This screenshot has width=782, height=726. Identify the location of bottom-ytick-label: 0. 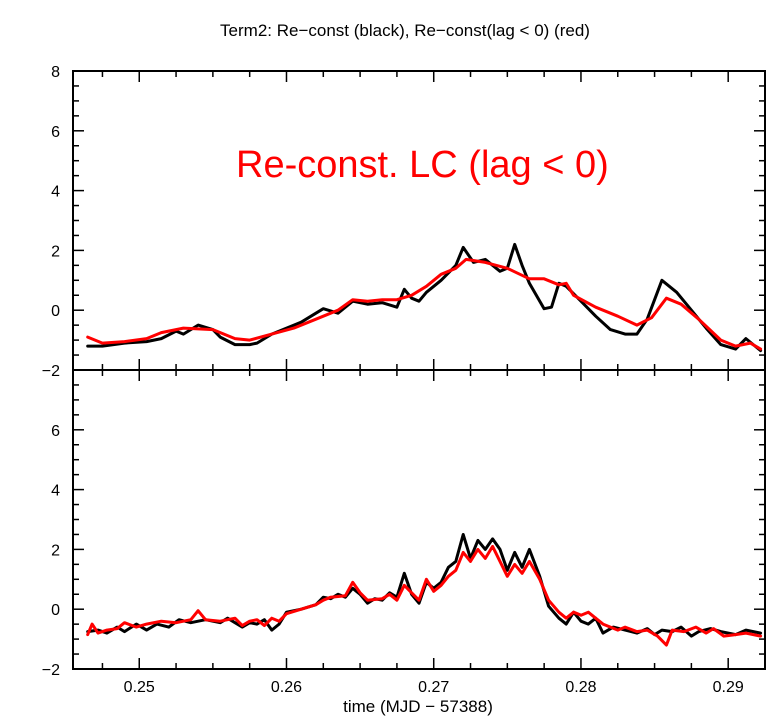
(55, 610).